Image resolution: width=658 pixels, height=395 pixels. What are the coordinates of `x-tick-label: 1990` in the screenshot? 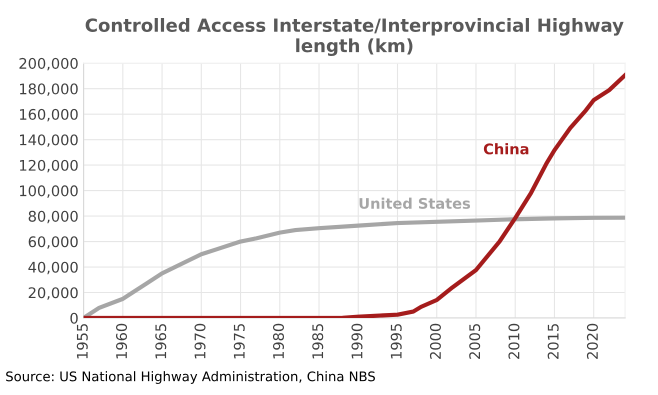 It's located at (356, 341).